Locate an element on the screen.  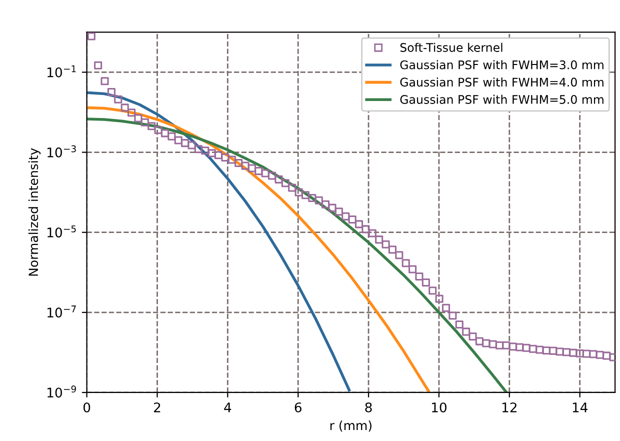
y-tick-label: 10$^{−7}$ is located at coordinates (62, 312).